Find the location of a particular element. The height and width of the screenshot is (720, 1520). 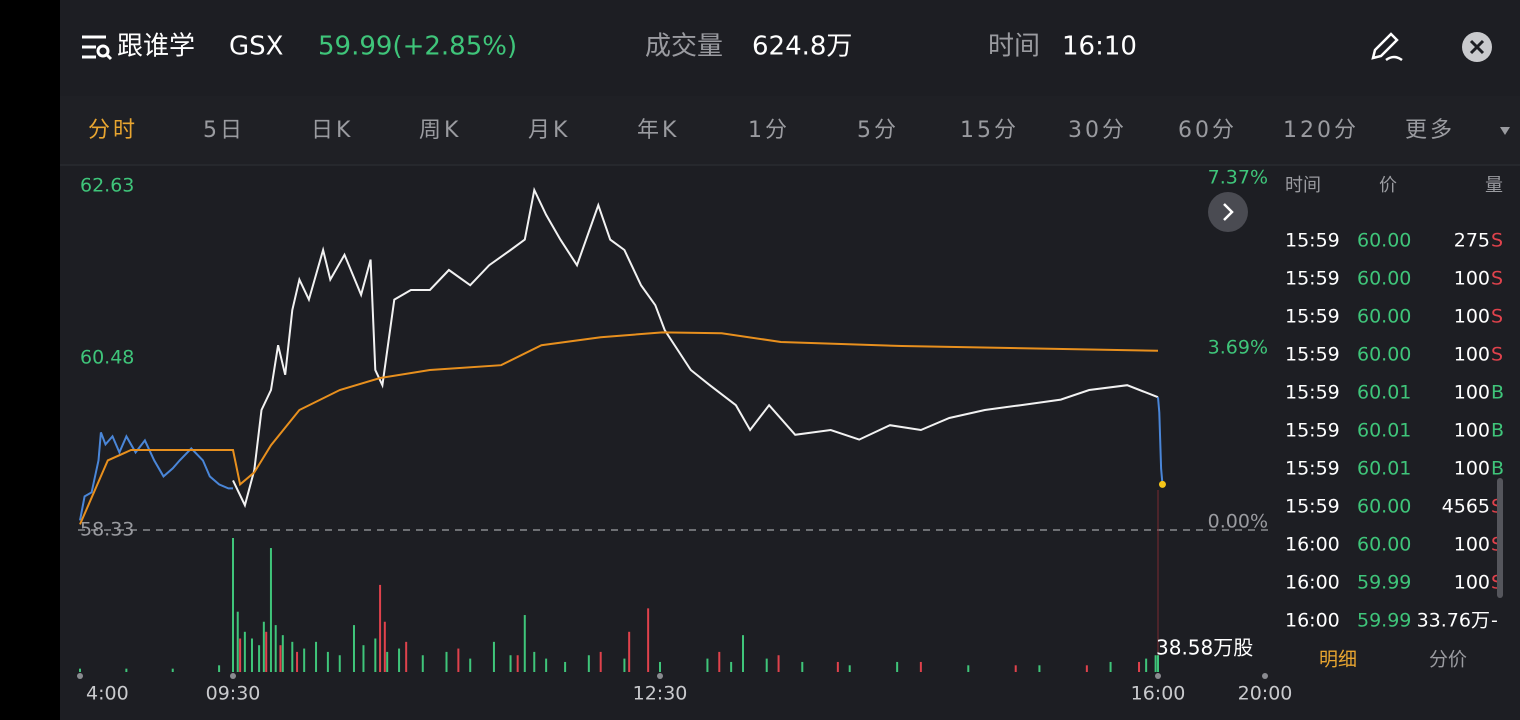

time-label: 时间 is located at coordinates (1014, 47).